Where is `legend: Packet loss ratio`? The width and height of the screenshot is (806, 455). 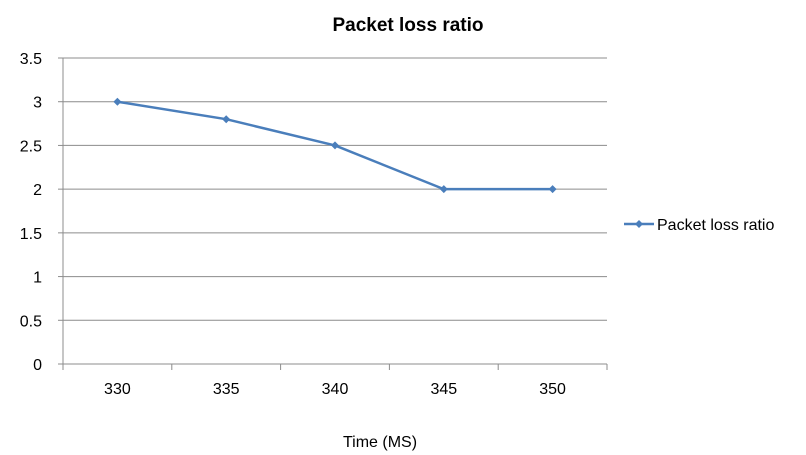
legend: Packet loss ratio is located at coordinates (699, 225).